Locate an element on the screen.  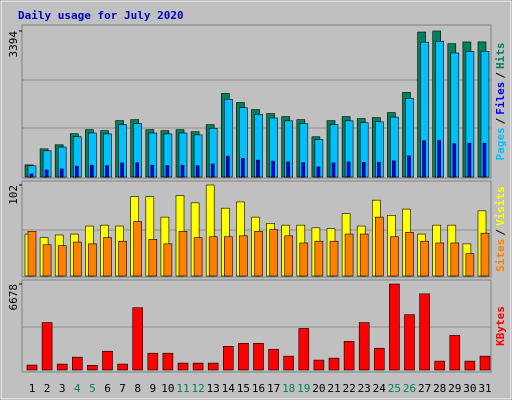
x-tick-label: 24 is located at coordinates (380, 388).